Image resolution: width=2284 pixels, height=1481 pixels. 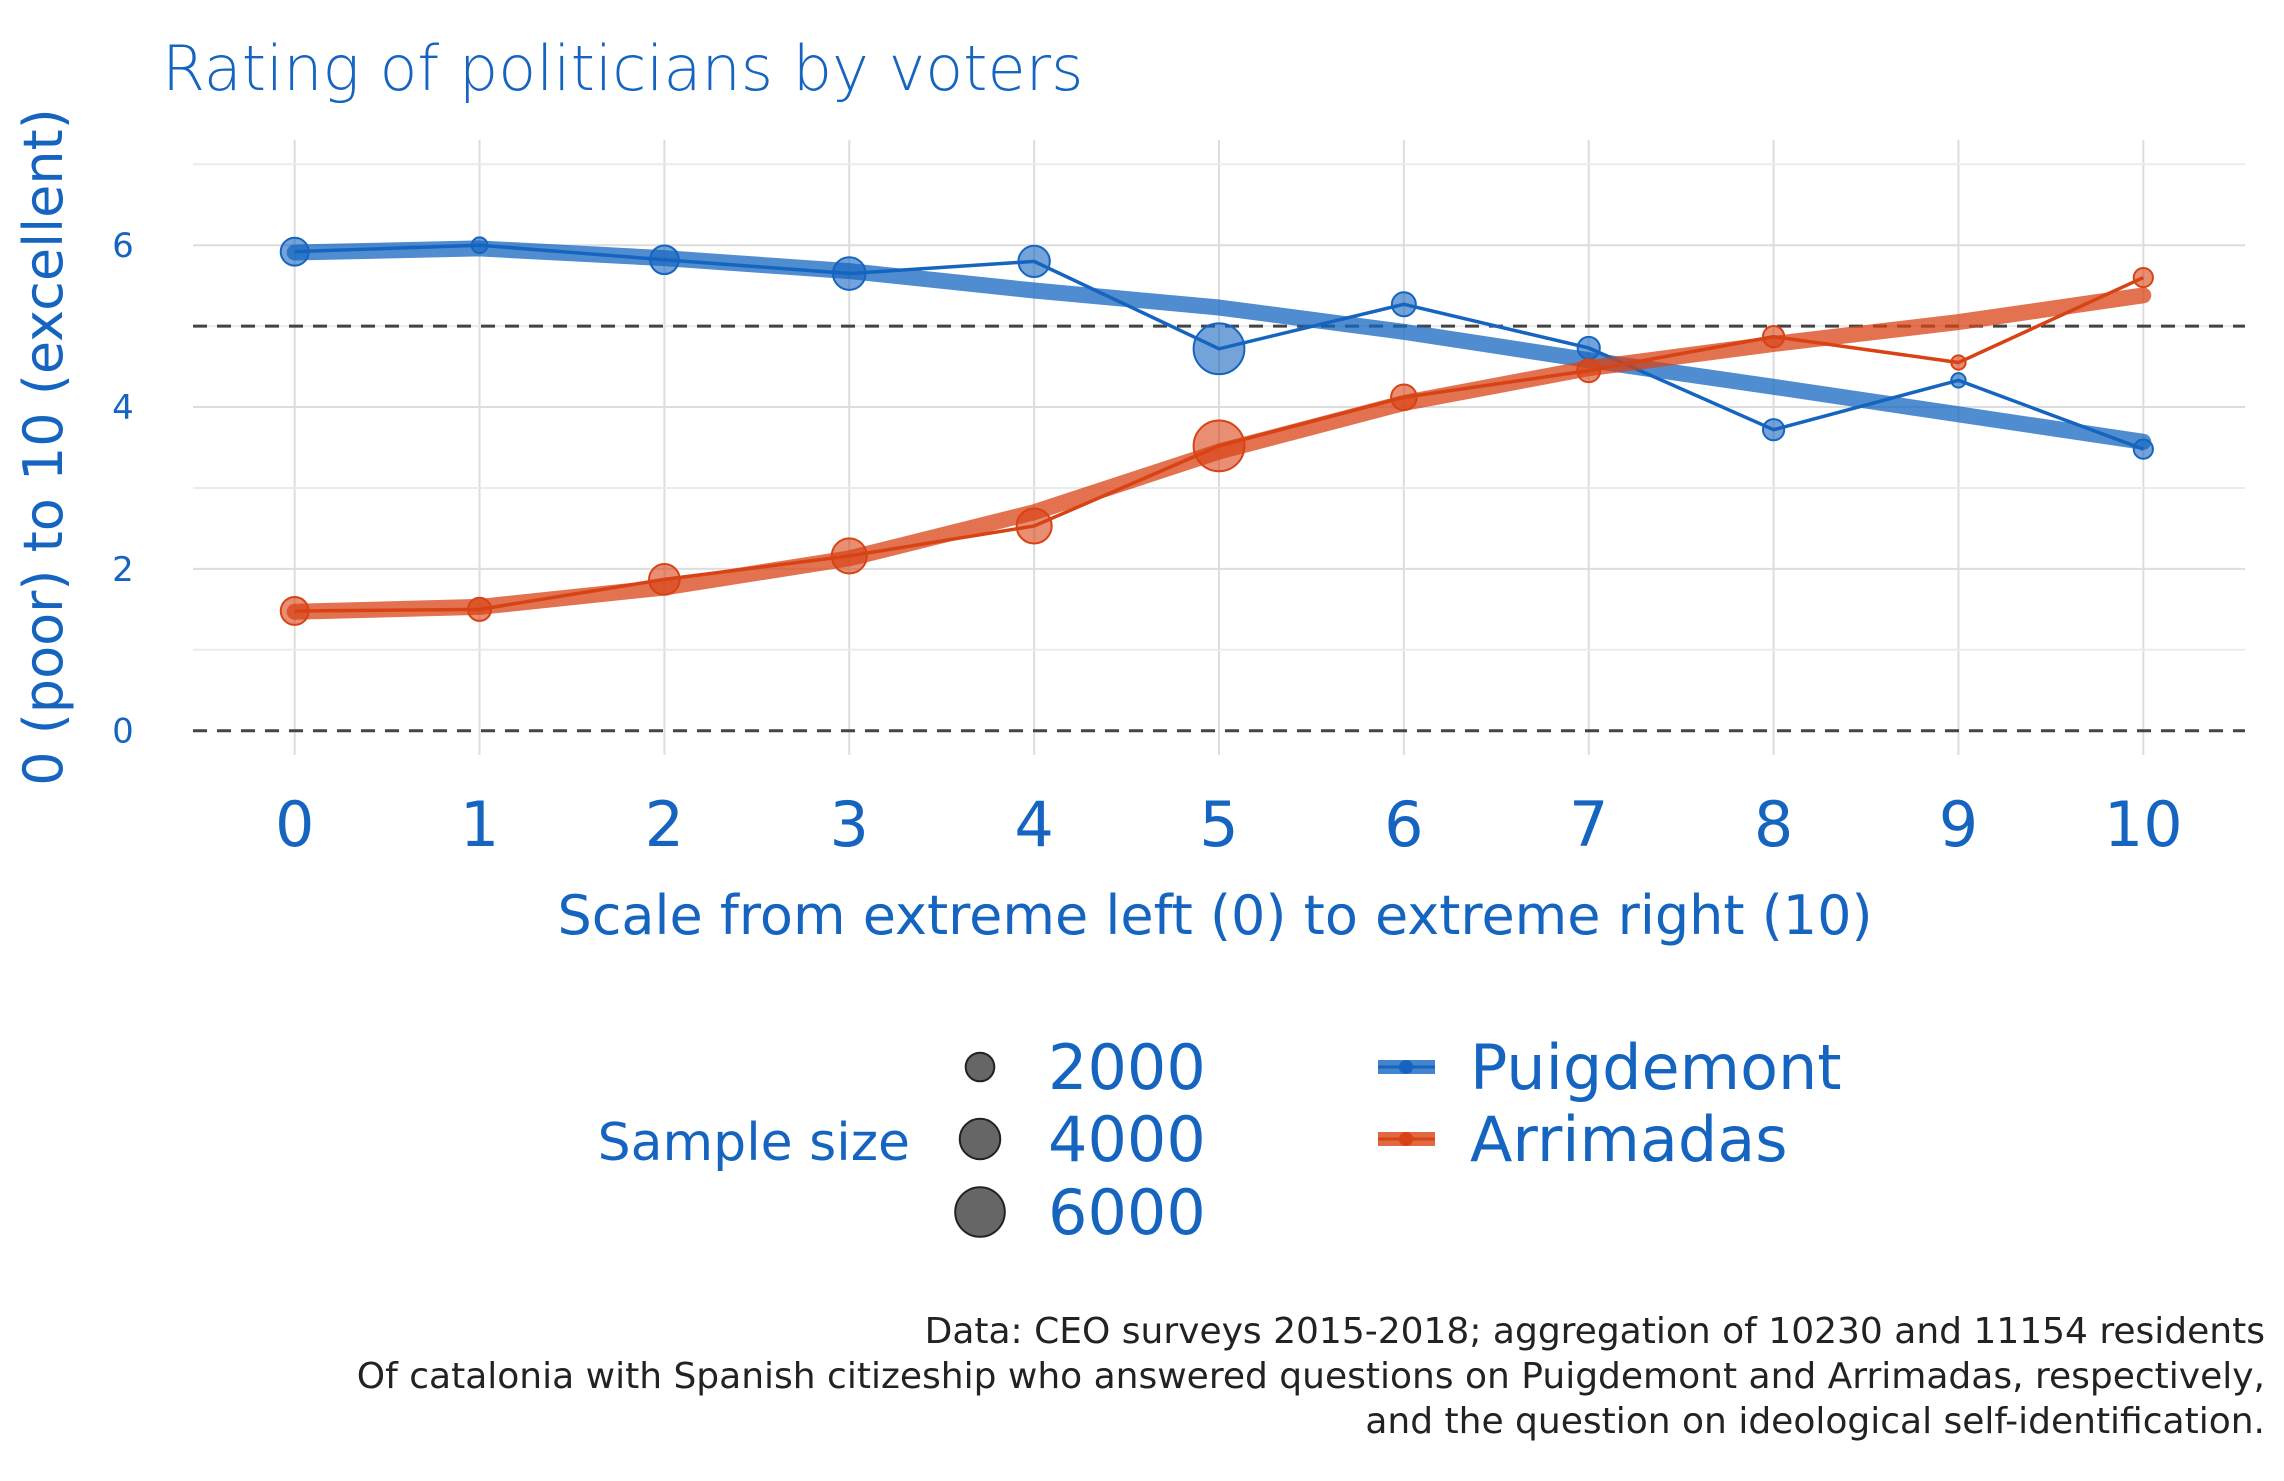 What do you see at coordinates (1218, 824) in the screenshot?
I see `x-tick-label: 5` at bounding box center [1218, 824].